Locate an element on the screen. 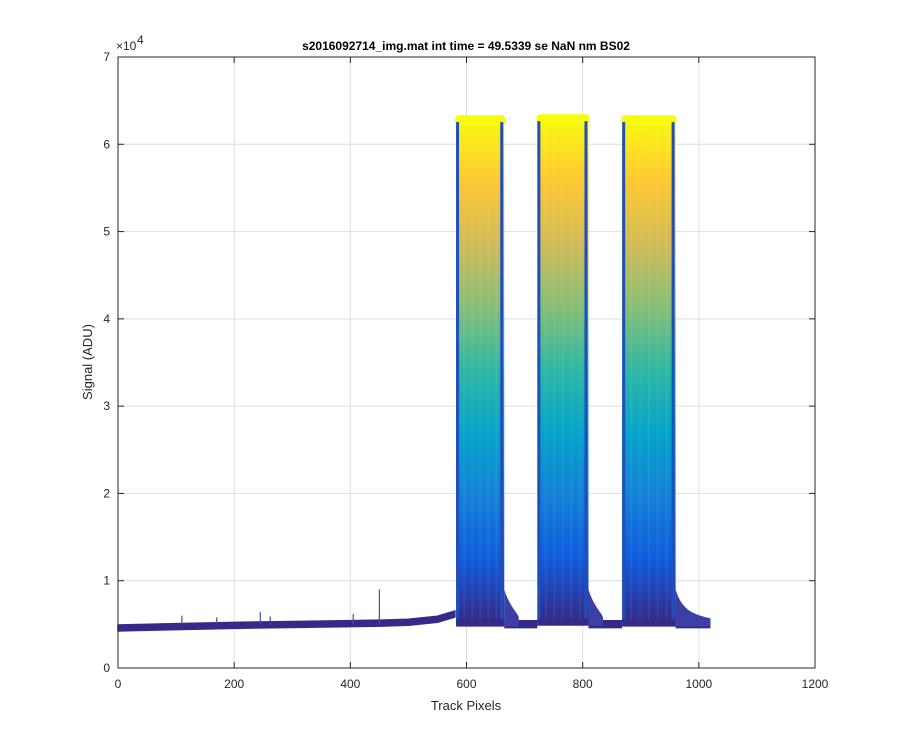 The height and width of the screenshot is (750, 900). x-tick-label: 1200 is located at coordinates (815, 684).